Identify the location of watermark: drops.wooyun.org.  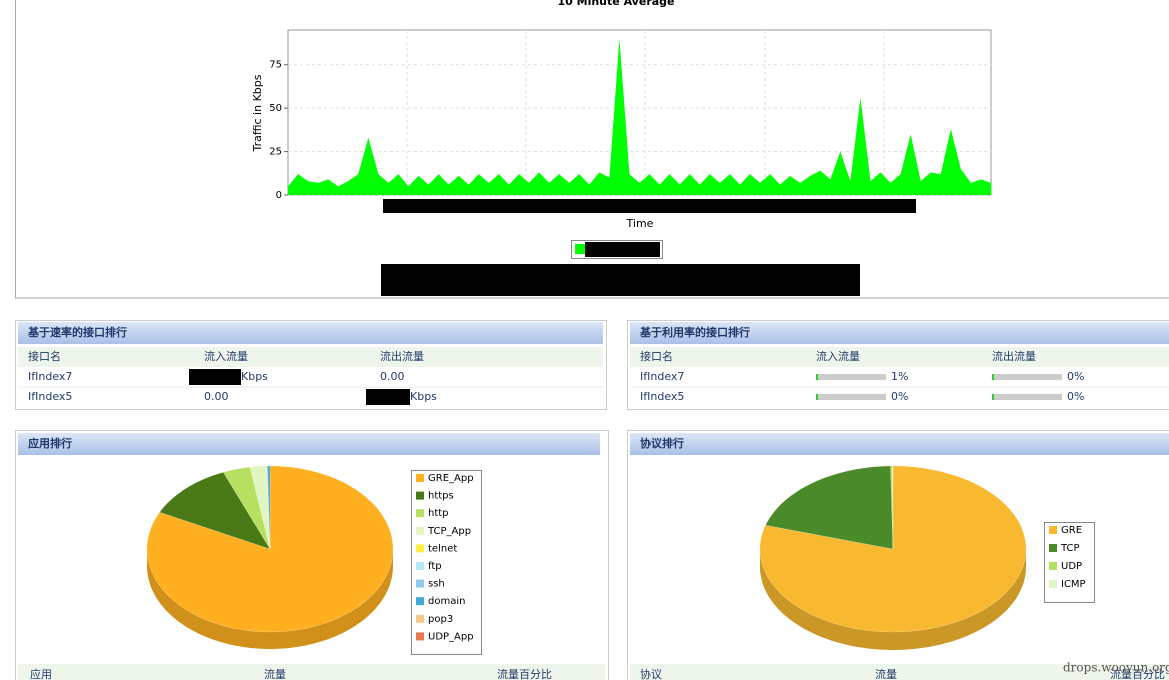
(1116, 668).